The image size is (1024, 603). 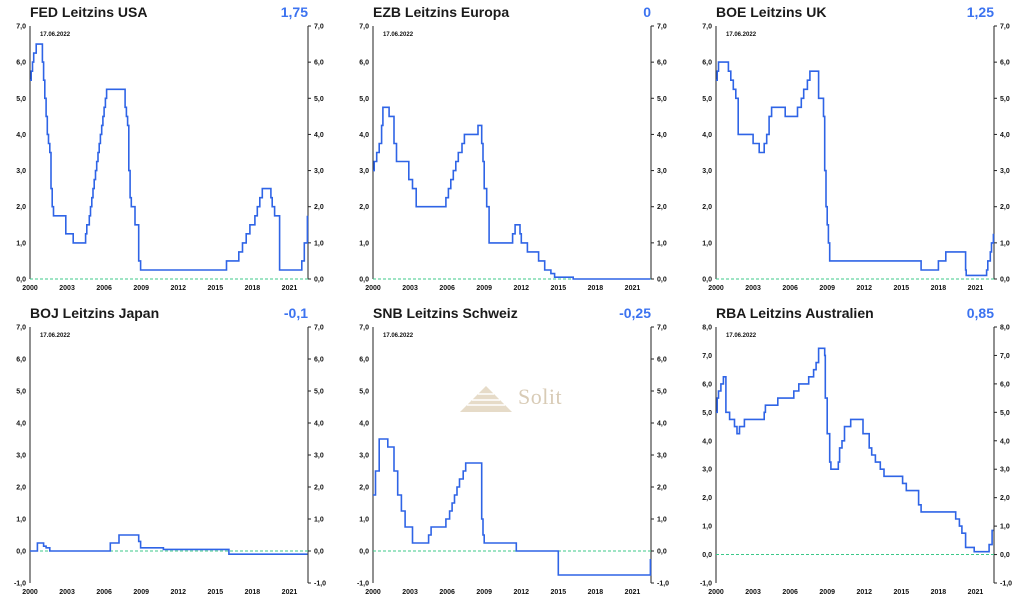 What do you see at coordinates (771, 12) in the screenshot?
I see `chart-title: BOE Leitzins UK` at bounding box center [771, 12].